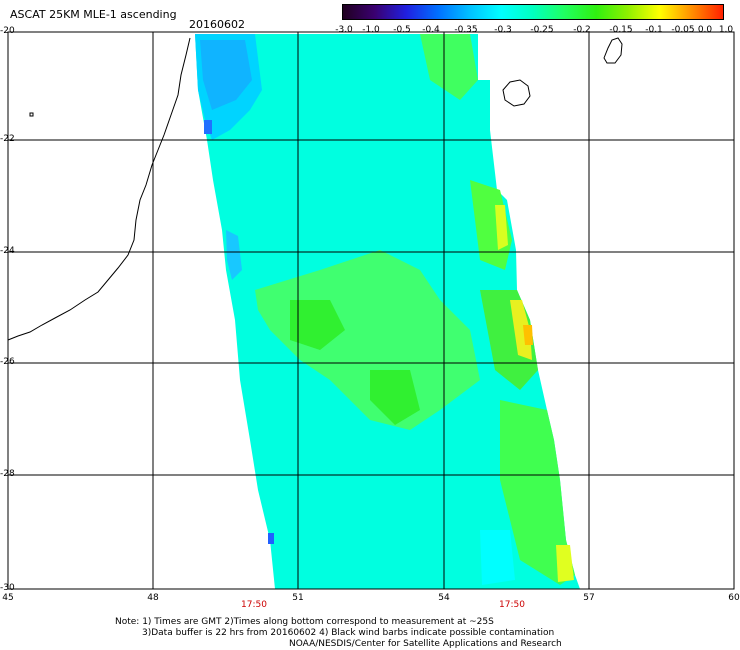 This screenshot has width=740, height=650. I want to click on longitude-label: 45, so click(8, 598).